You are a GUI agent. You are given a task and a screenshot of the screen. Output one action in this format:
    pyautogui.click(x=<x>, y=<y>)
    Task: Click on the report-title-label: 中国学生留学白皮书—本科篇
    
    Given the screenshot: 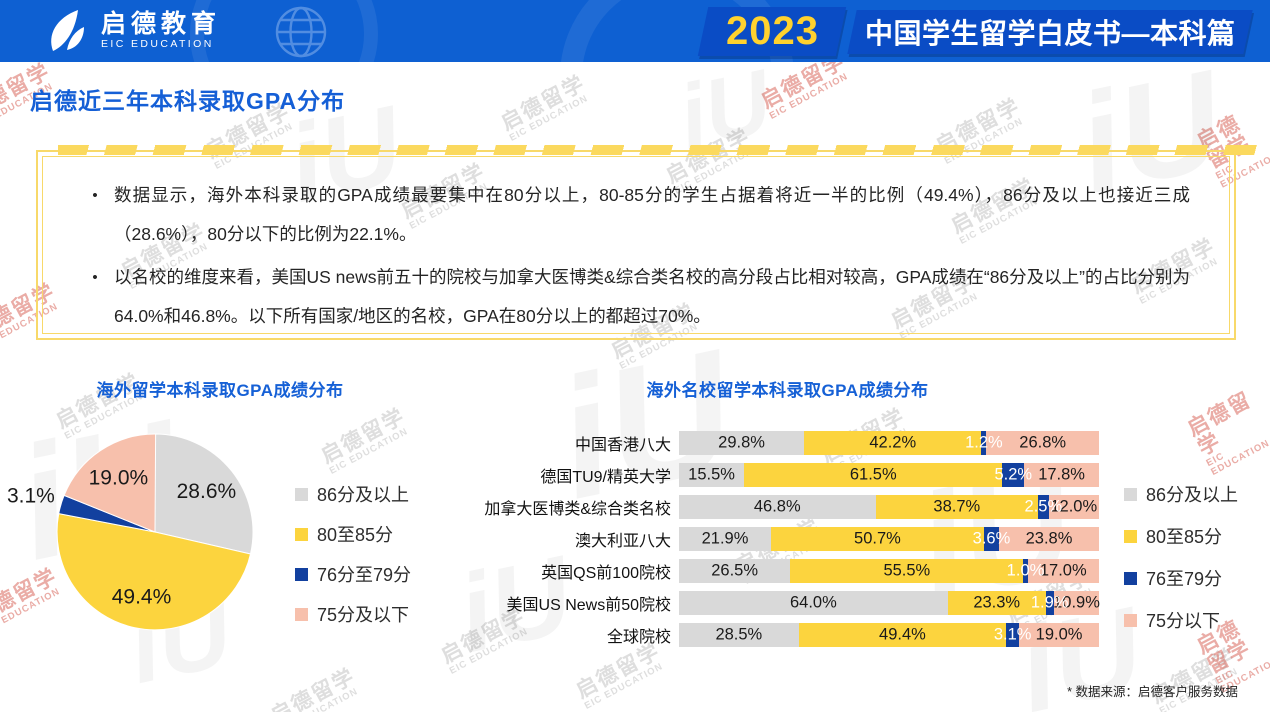 What is the action you would take?
    pyautogui.click(x=1050, y=33)
    